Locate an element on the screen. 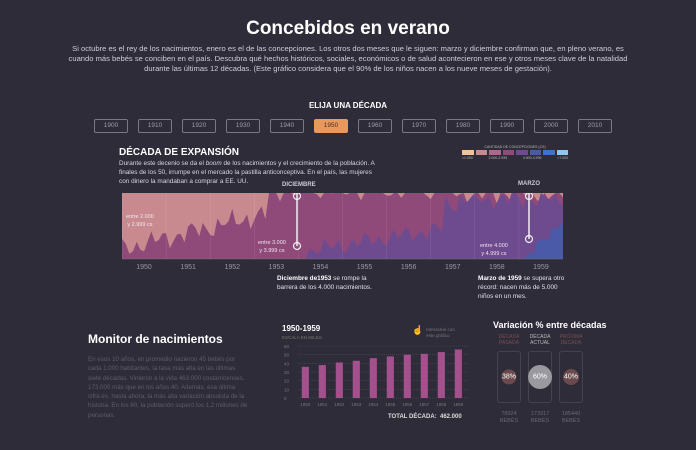 Image resolution: width=696 pixels, height=450 pixels. variation-column: PRÓXIMA DÉCADA 40% 185440 BEBÉS is located at coordinates (571, 379).